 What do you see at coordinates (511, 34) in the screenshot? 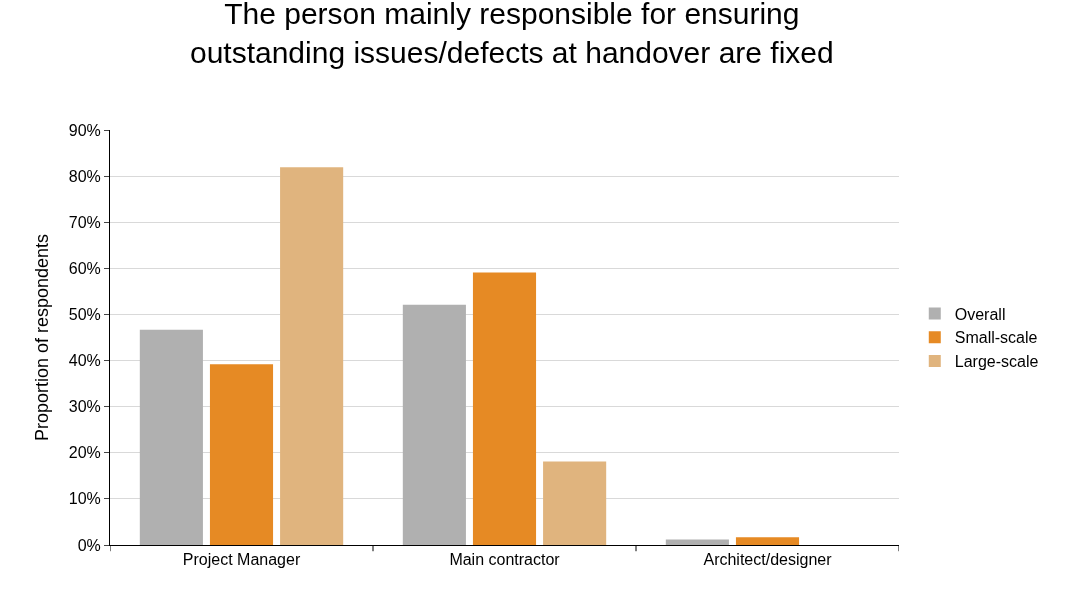
I see `chart-title: The person mainly responsible for ensuring outstanding issues/defects at handover are fixed` at bounding box center [511, 34].